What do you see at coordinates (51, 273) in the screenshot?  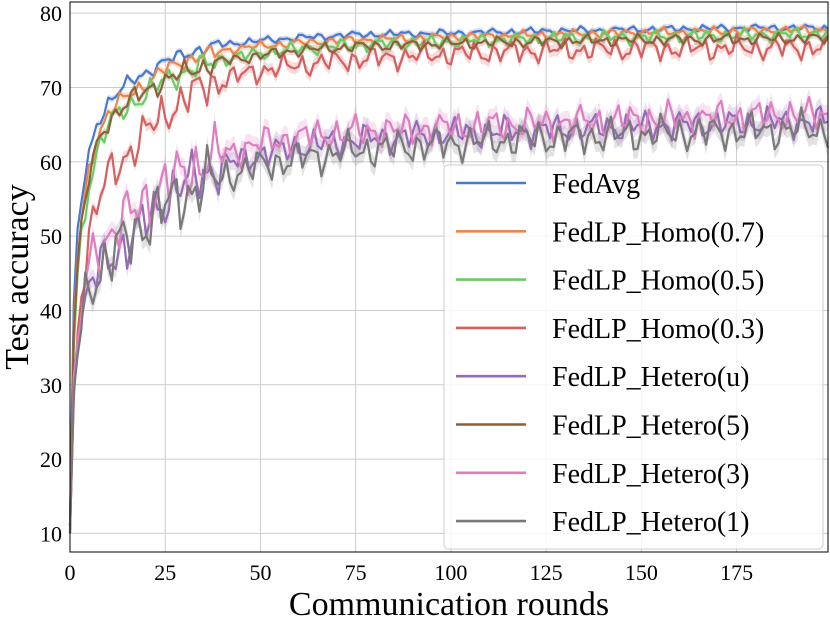 I see `y-tick-labels: 10 20 30 40 50 60 70 80` at bounding box center [51, 273].